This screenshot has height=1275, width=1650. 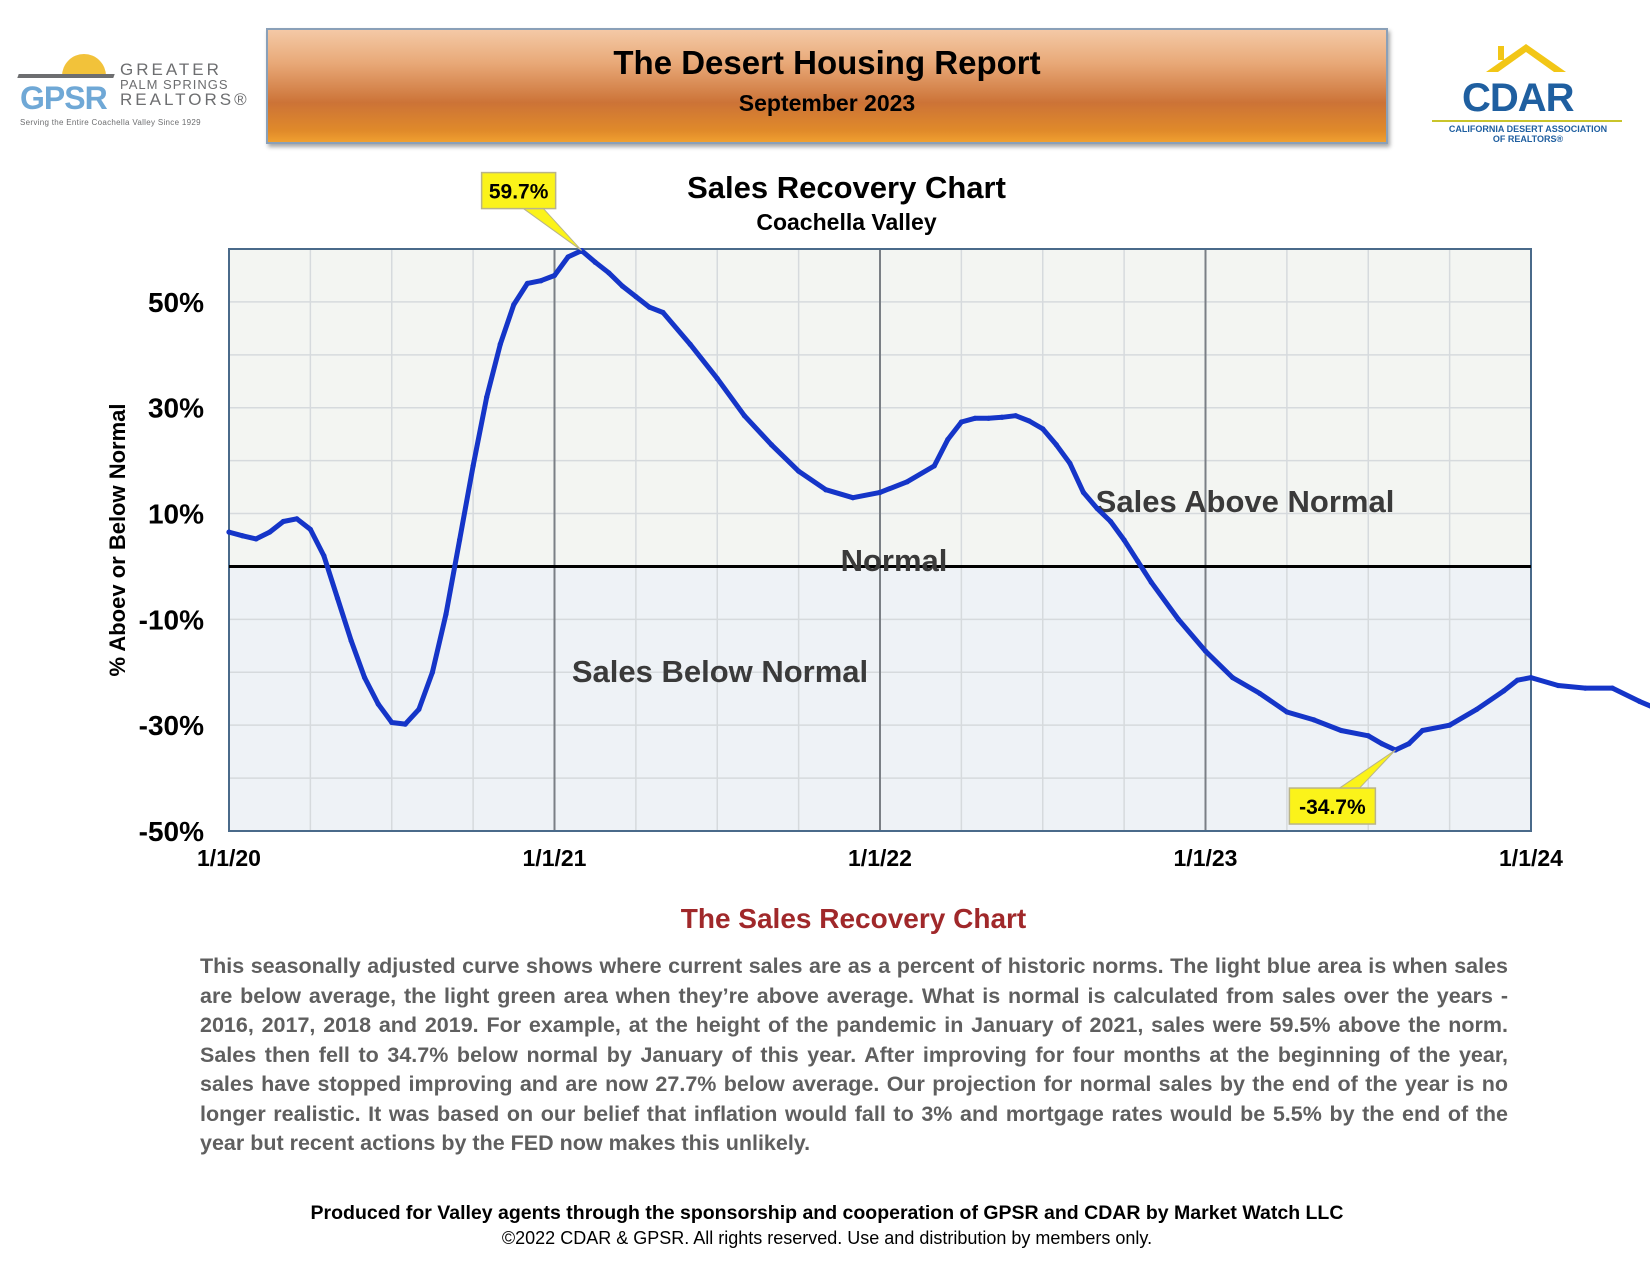 I want to click on callout-label: -34.7%, so click(x=1332, y=807).